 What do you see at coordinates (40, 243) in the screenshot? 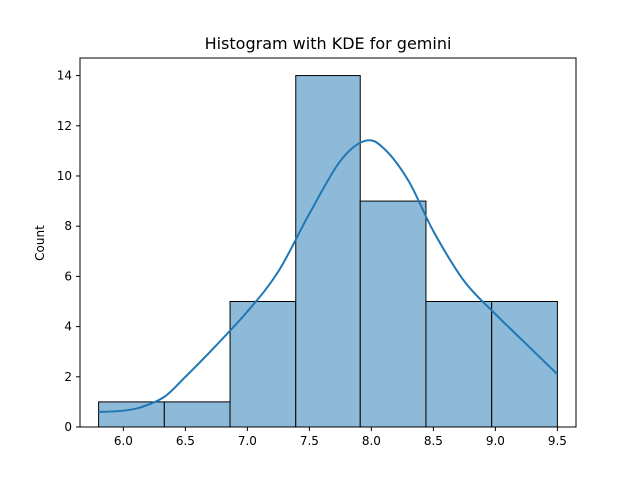
I see `y-axis-label: Count` at bounding box center [40, 243].